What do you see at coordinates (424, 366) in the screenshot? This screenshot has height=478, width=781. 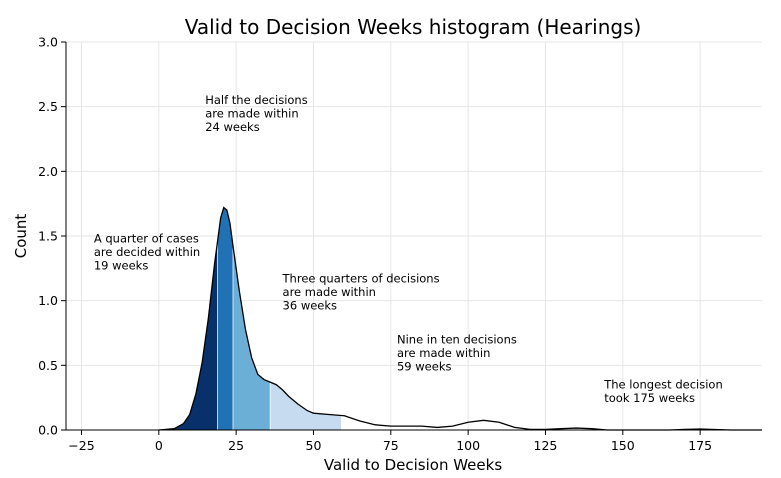 I see `annotation-line: 59 weeks` at bounding box center [424, 366].